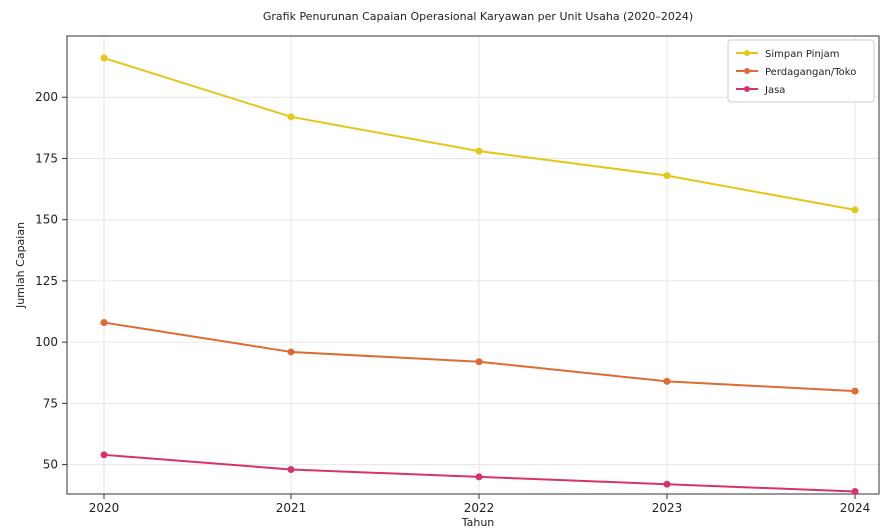  What do you see at coordinates (855, 508) in the screenshot?
I see `x-tick-label: 2024` at bounding box center [855, 508].